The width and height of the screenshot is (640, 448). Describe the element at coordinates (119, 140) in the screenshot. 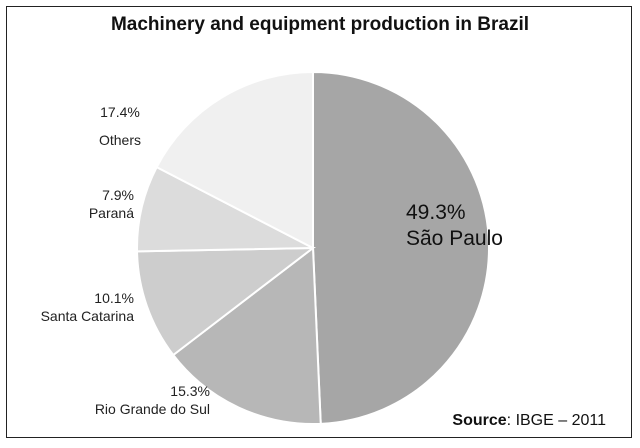

I see `slice-name-others: Others` at that location.